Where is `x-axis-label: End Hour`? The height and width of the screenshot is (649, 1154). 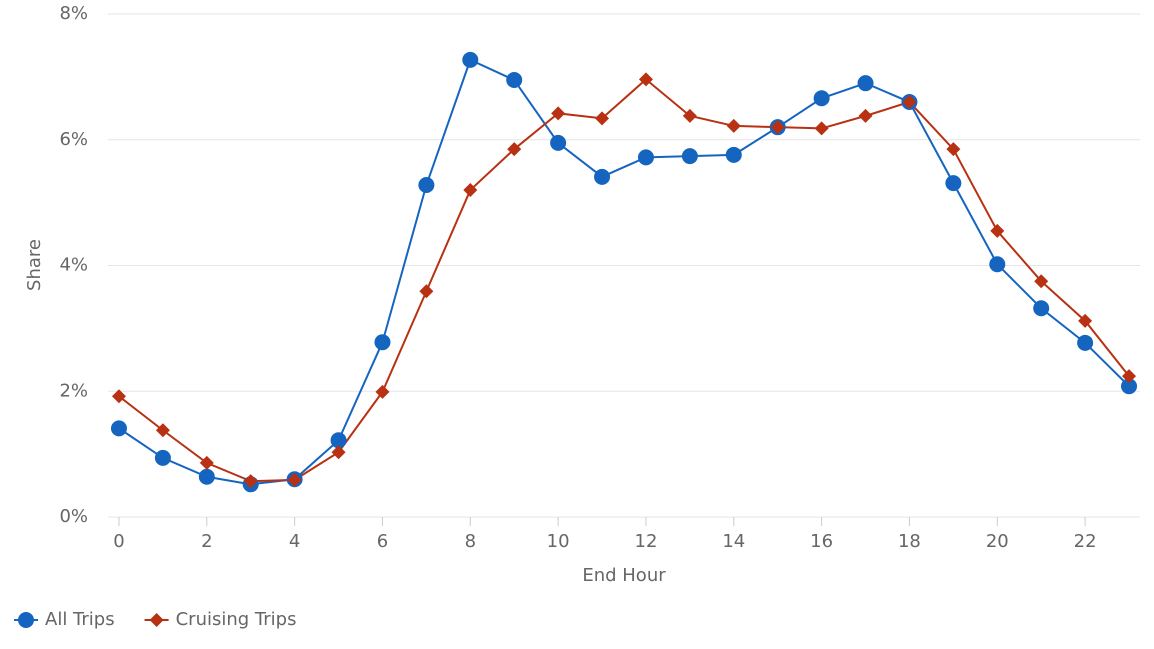 x-axis-label: End Hour is located at coordinates (624, 575).